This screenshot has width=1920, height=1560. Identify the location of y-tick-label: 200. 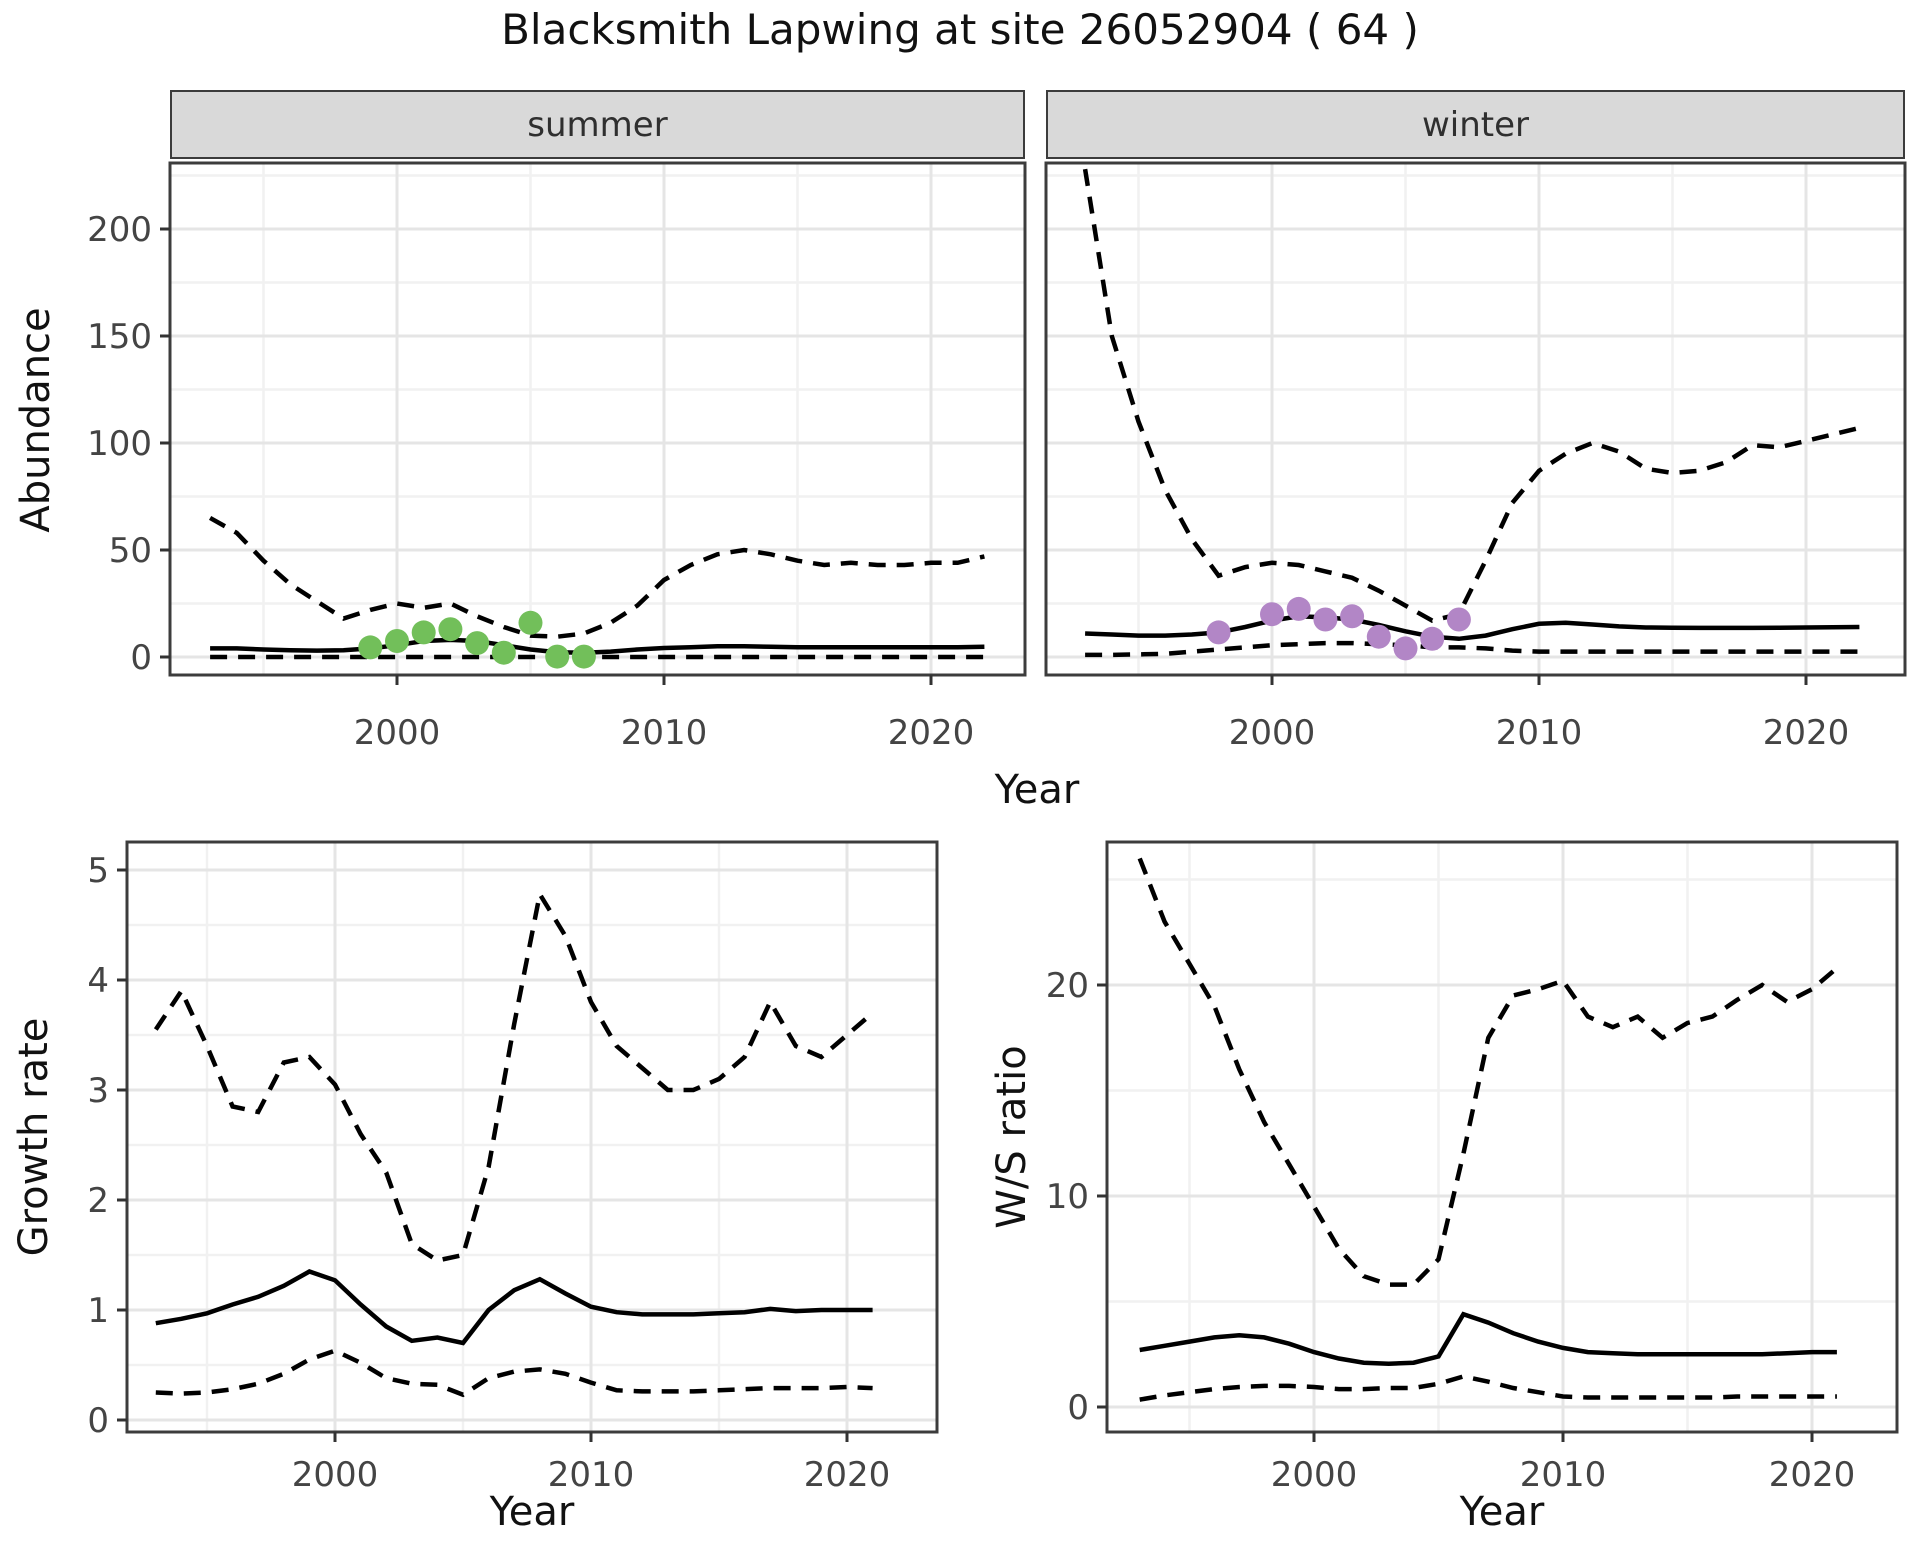
(119, 230).